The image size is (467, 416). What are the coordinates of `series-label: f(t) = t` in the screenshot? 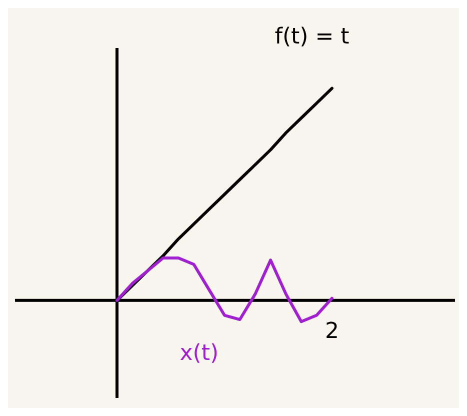 It's located at (312, 37).